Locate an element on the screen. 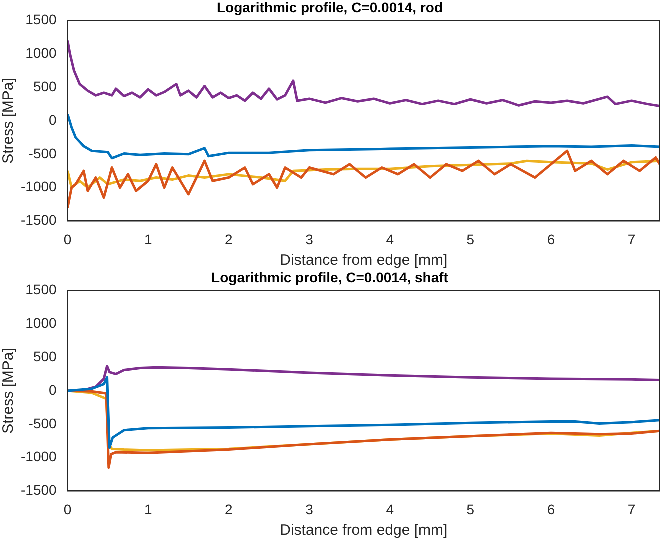  chart-title: Logarithmic profile, C=0.0014, rod is located at coordinates (330, 8).